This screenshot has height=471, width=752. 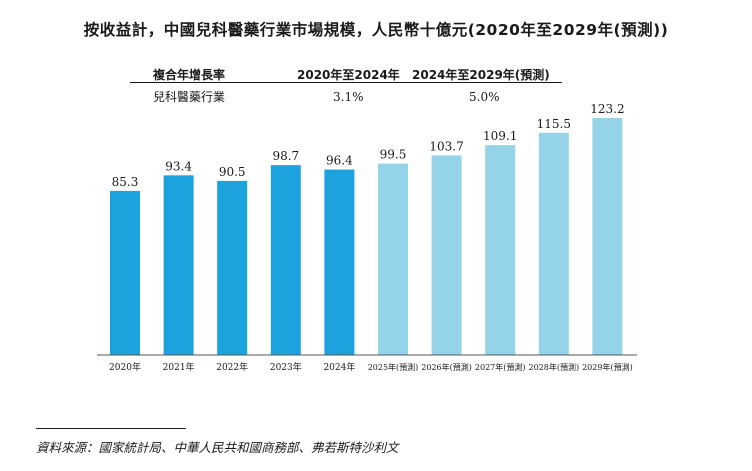 What do you see at coordinates (125, 367) in the screenshot?
I see `x-tick-label-0: 2020年` at bounding box center [125, 367].